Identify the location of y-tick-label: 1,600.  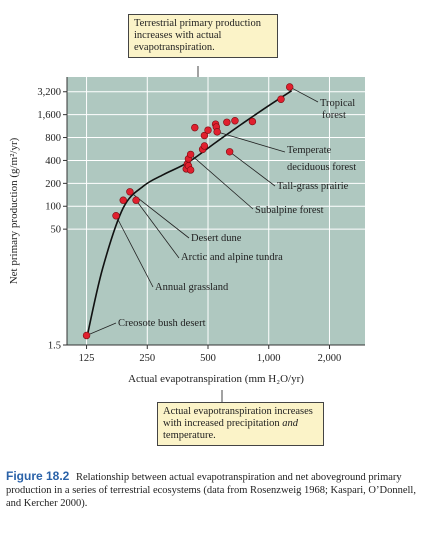
(49, 115).